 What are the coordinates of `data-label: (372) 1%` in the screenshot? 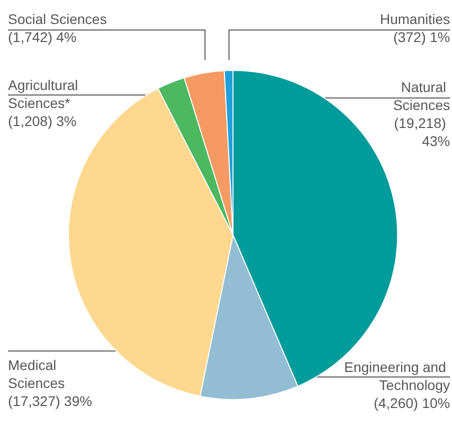 It's located at (421, 37).